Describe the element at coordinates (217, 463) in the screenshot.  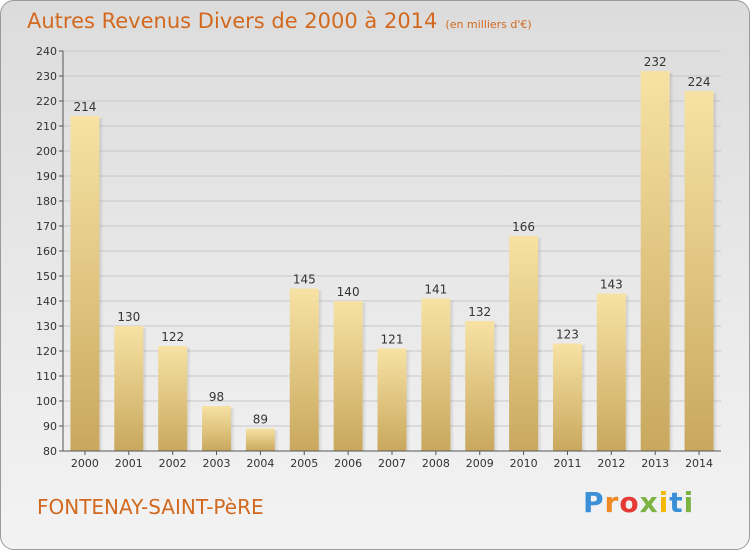
I see `x-tick-label: 2003` at that location.